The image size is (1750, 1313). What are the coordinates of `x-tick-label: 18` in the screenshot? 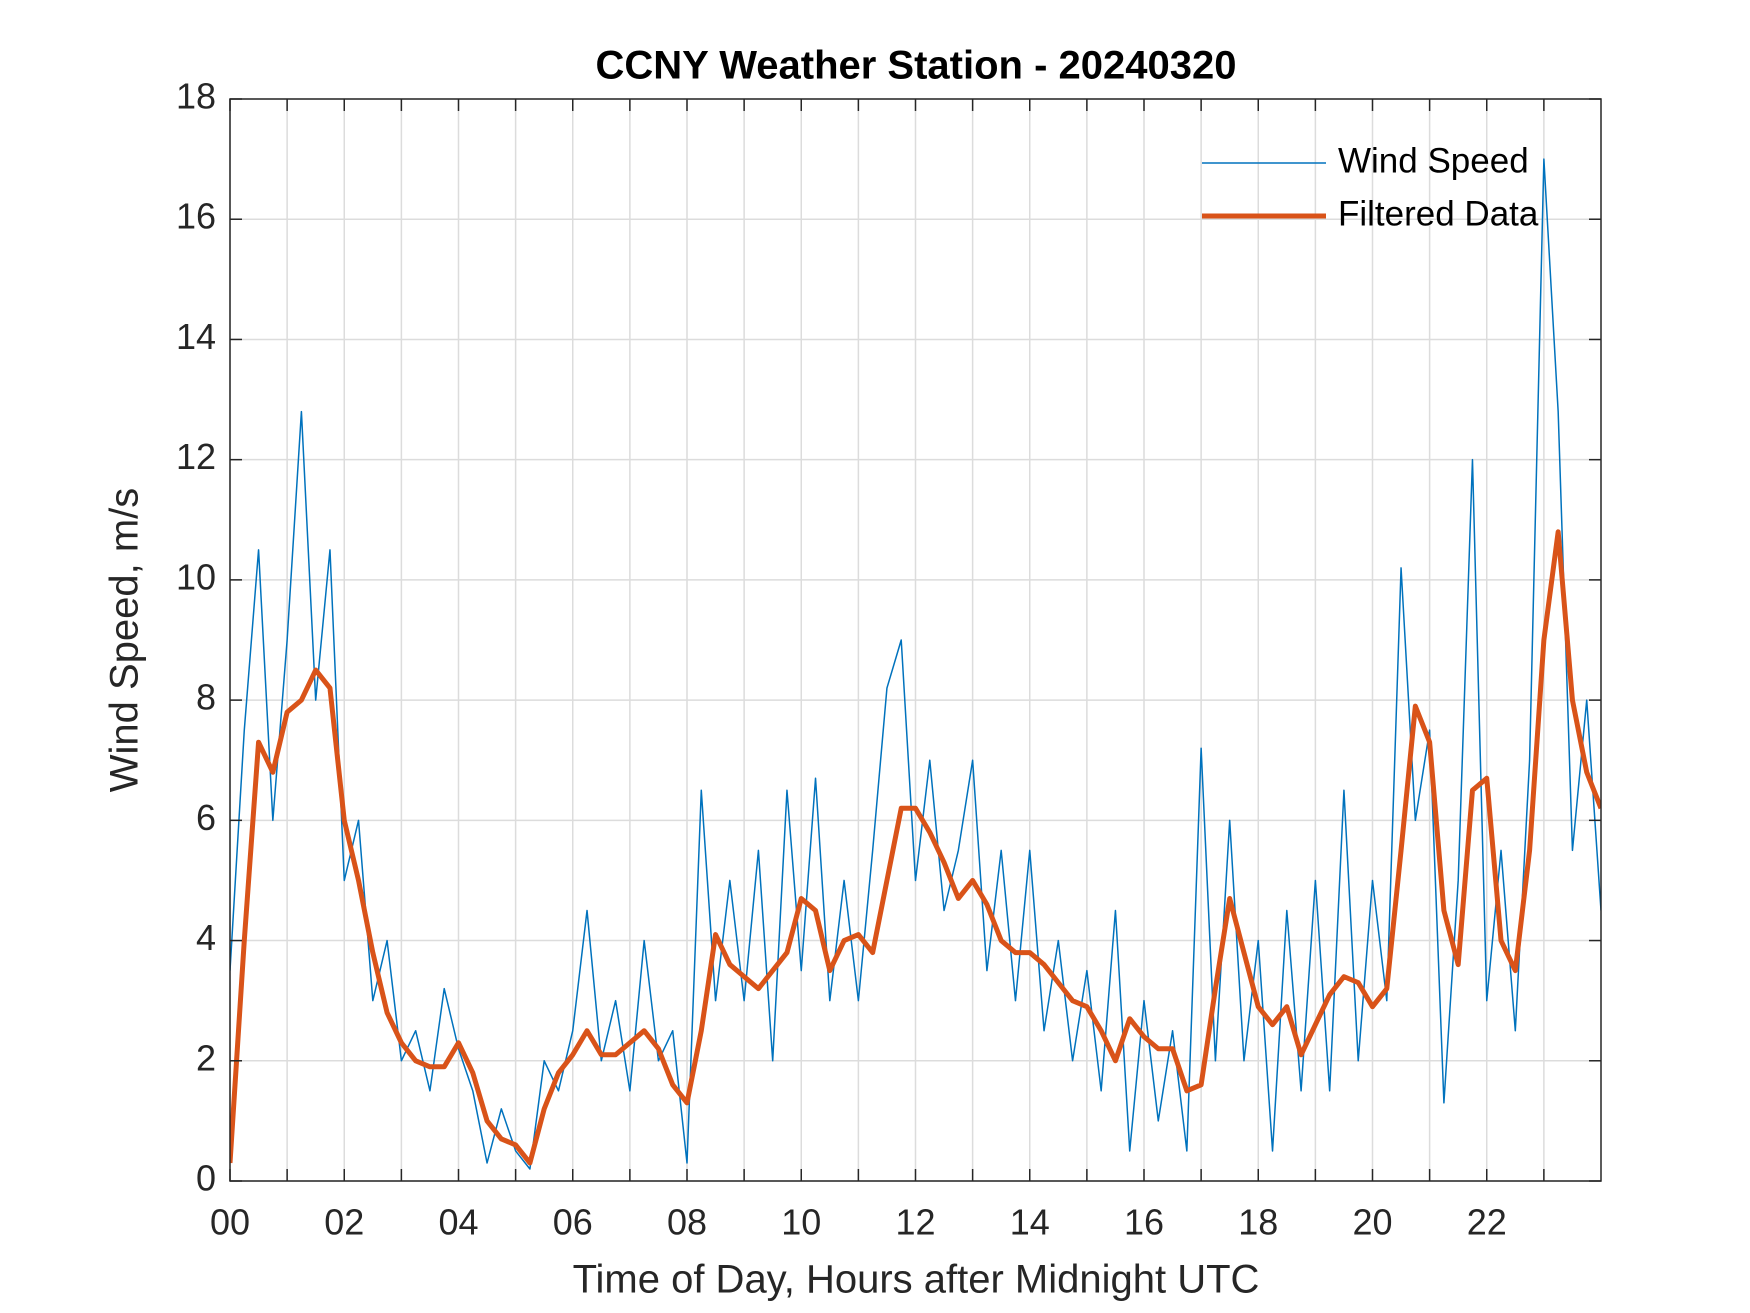 It's located at (1258, 1222).